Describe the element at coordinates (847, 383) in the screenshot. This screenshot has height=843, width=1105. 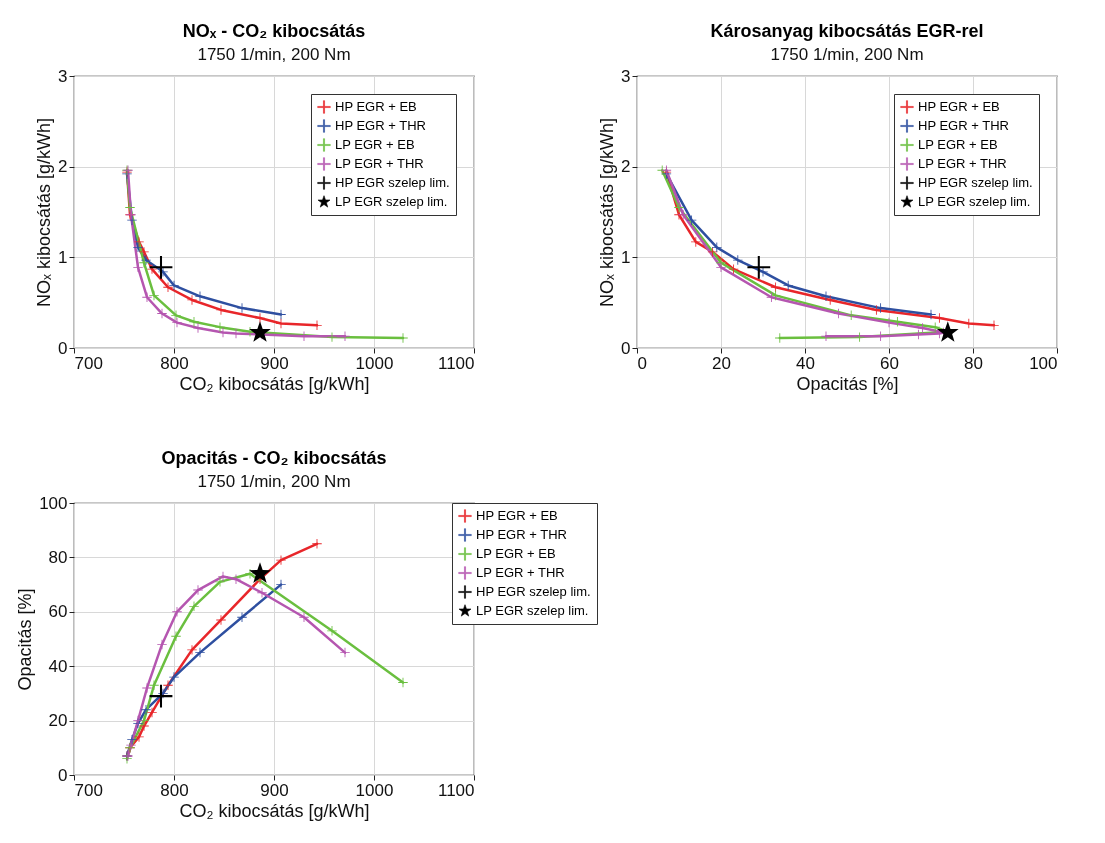
I see `x-axis-title: Opacitás [%]` at that location.